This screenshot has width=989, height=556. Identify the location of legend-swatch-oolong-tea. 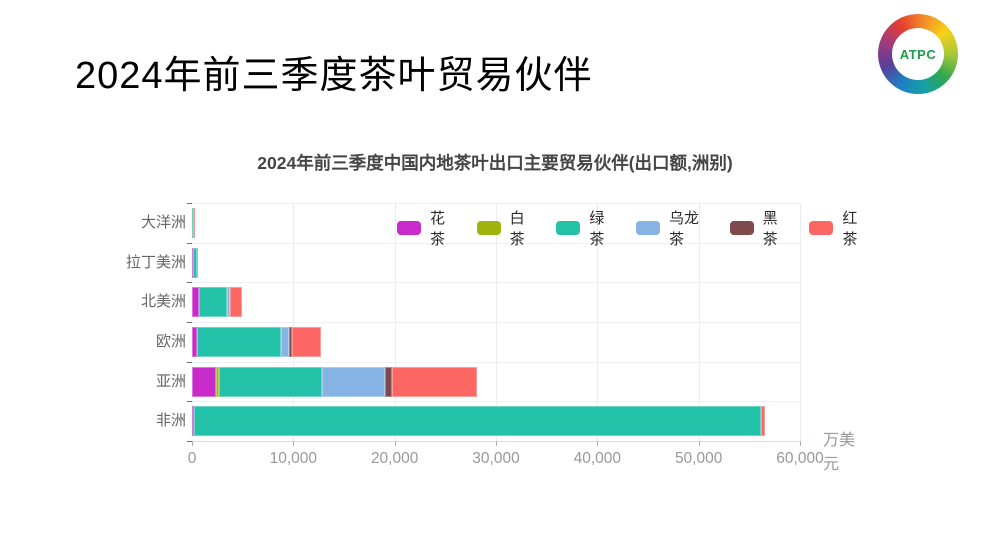
(648, 228).